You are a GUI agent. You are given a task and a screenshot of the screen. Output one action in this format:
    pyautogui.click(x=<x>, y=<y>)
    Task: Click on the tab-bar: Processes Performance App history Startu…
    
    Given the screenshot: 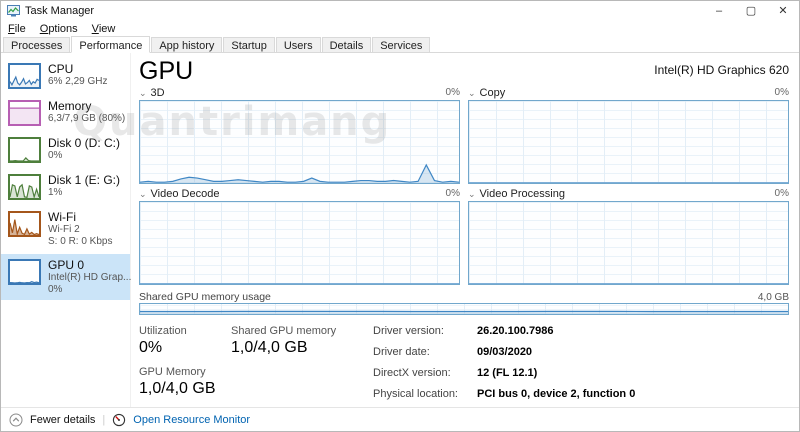 What is the action you would take?
    pyautogui.click(x=400, y=44)
    